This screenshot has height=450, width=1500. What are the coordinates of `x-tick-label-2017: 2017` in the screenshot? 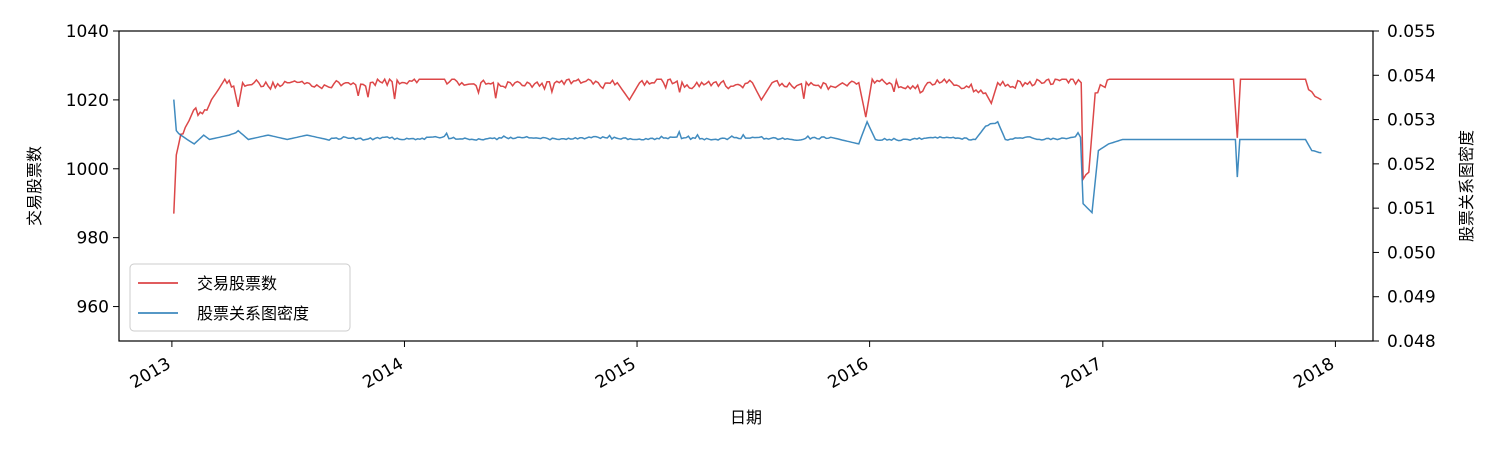 It's located at (1081, 373).